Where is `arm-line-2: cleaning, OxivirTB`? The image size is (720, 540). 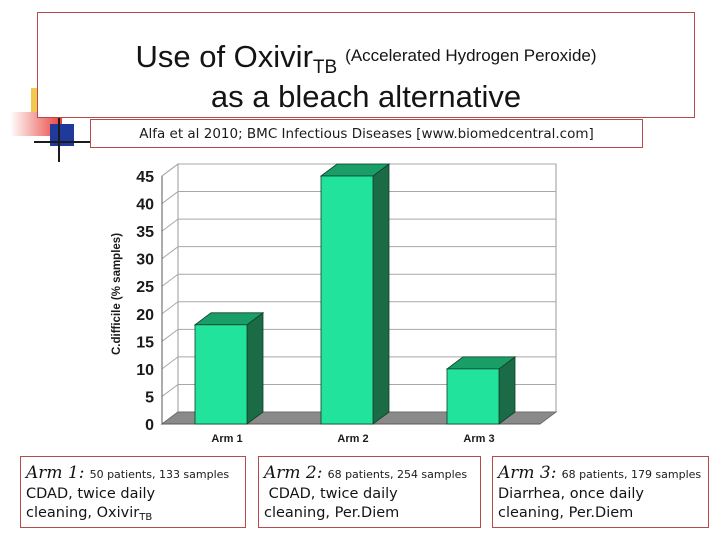
arm-line-2: cleaning, OxivirTB is located at coordinates (133, 514).